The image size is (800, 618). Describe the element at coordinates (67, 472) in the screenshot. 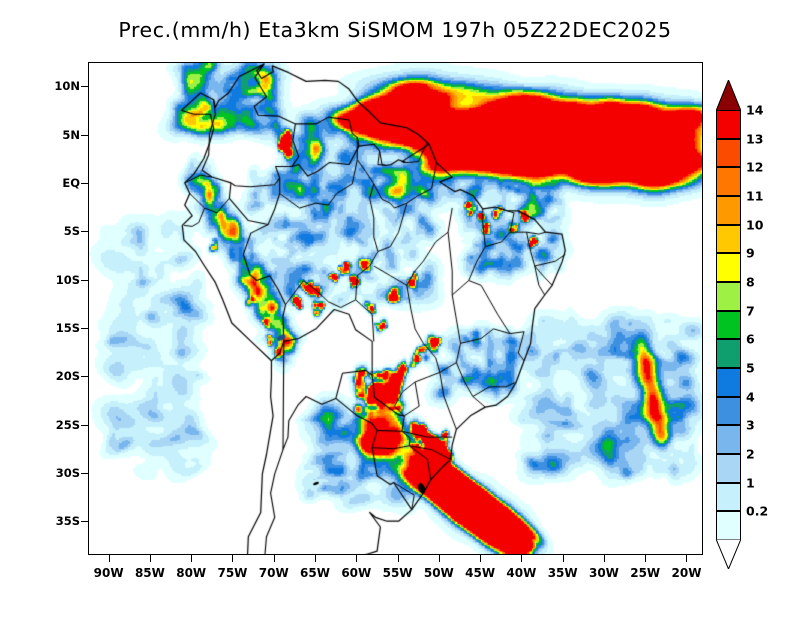

I see `y-axis-label: 30S` at that location.